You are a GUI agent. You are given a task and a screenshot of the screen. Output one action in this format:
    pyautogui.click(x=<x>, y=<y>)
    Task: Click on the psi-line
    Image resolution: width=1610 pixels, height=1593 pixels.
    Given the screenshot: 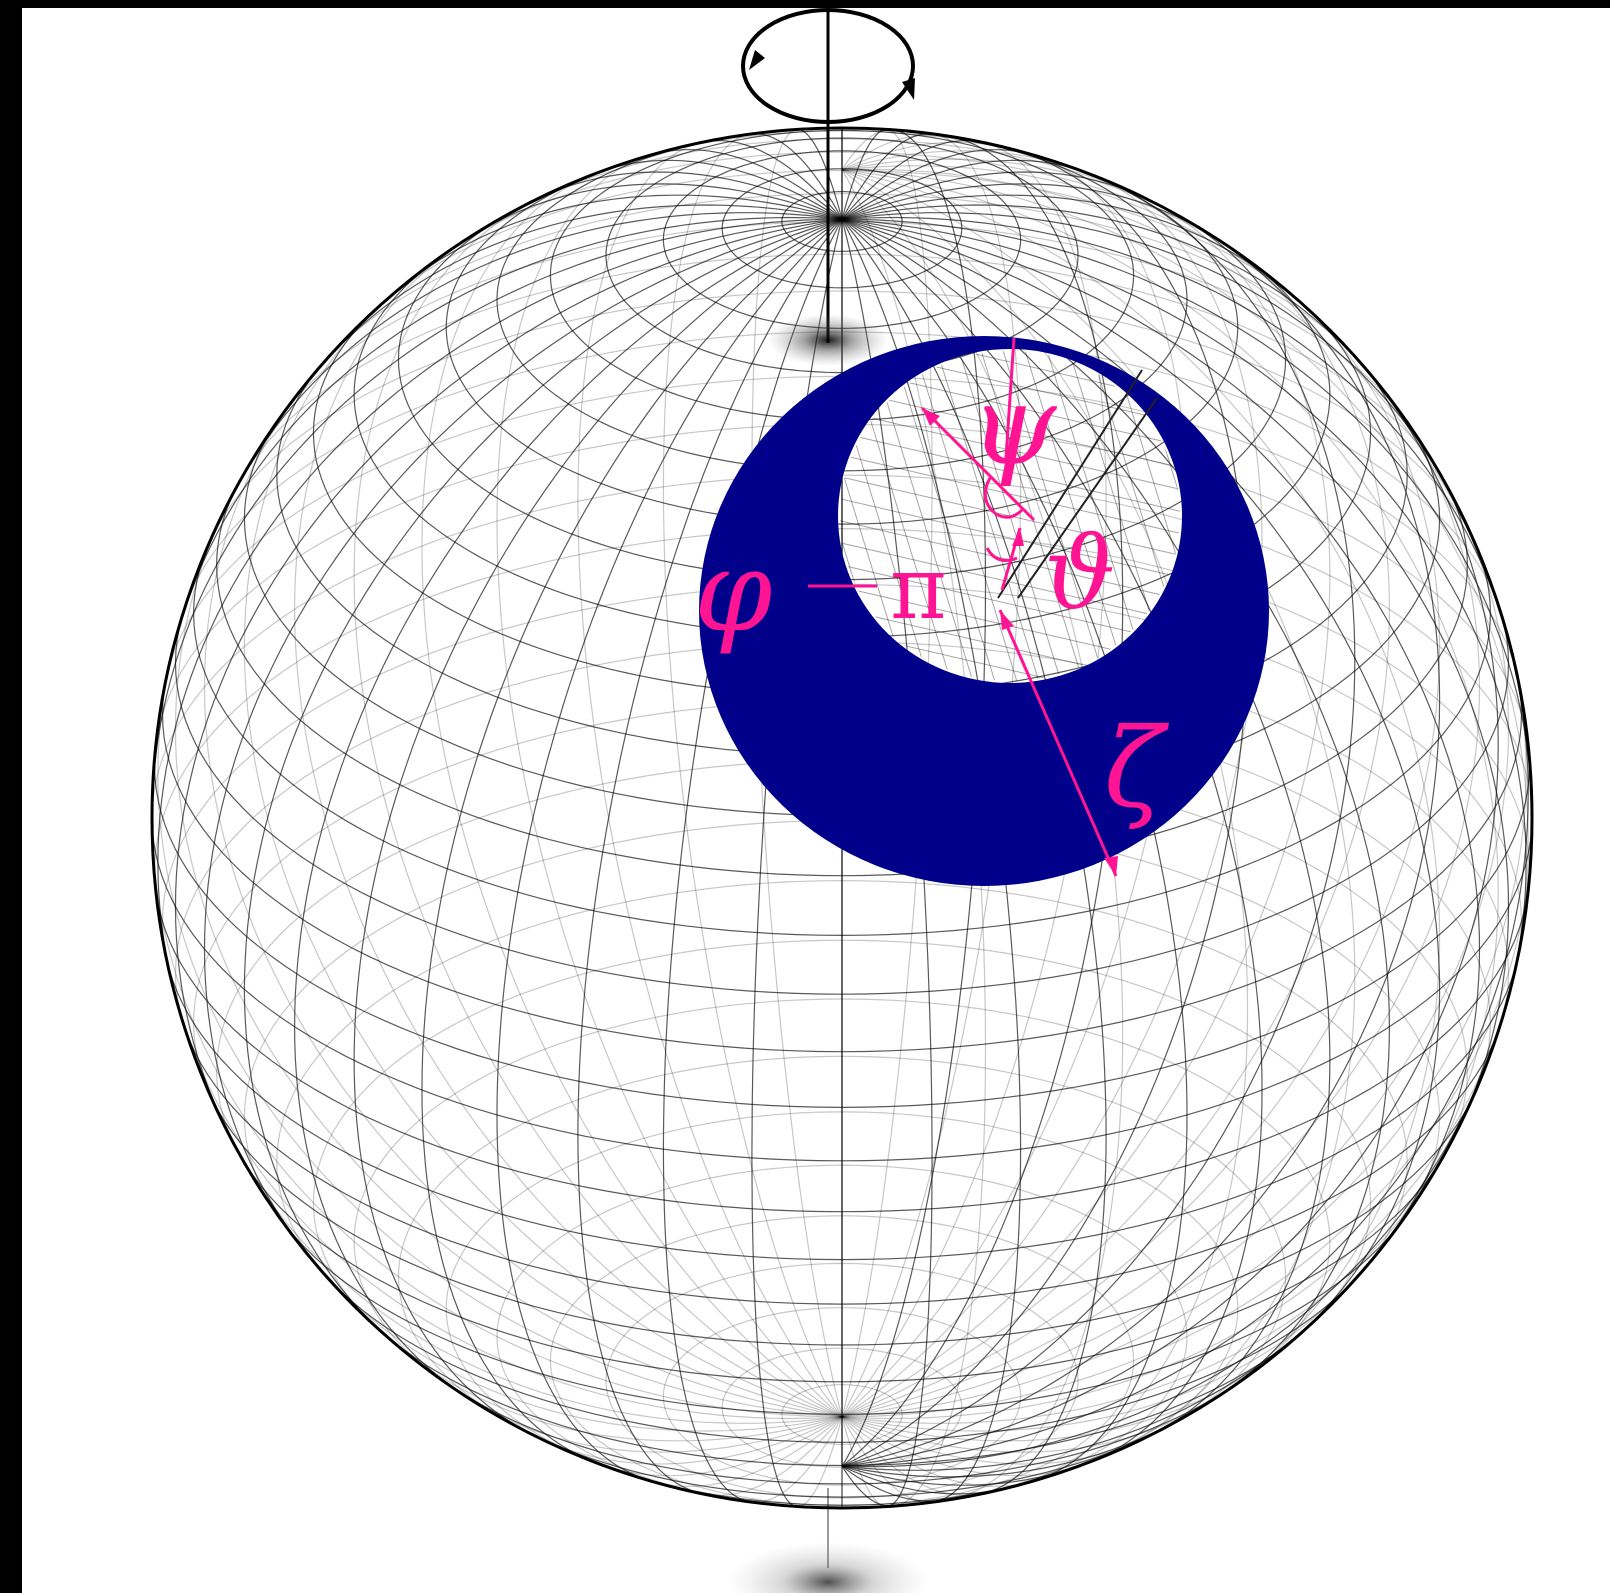 What is the action you would take?
    pyautogui.click(x=1010, y=398)
    